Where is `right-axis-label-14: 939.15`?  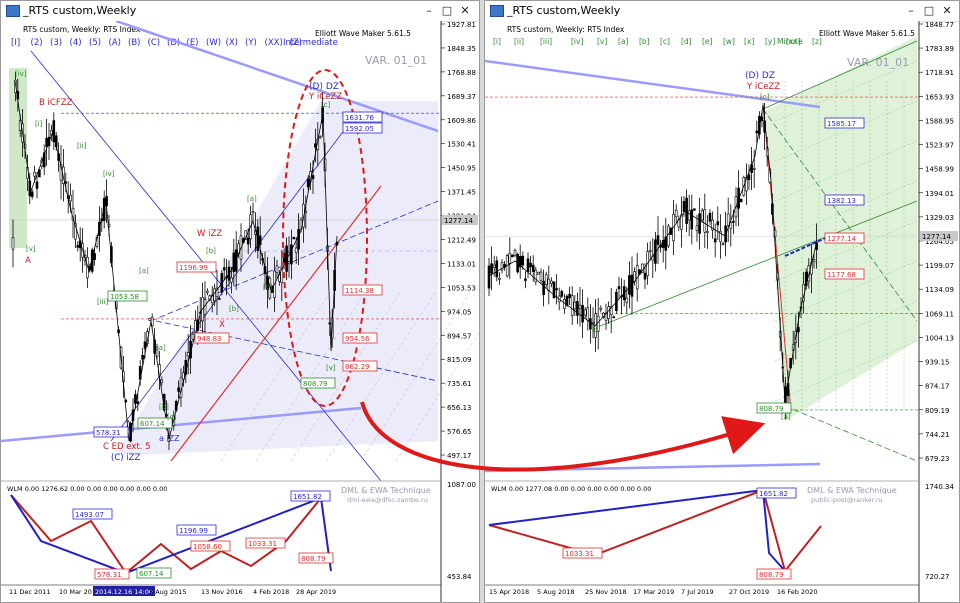 right-axis-label-14: 939.15 is located at coordinates (937, 363).